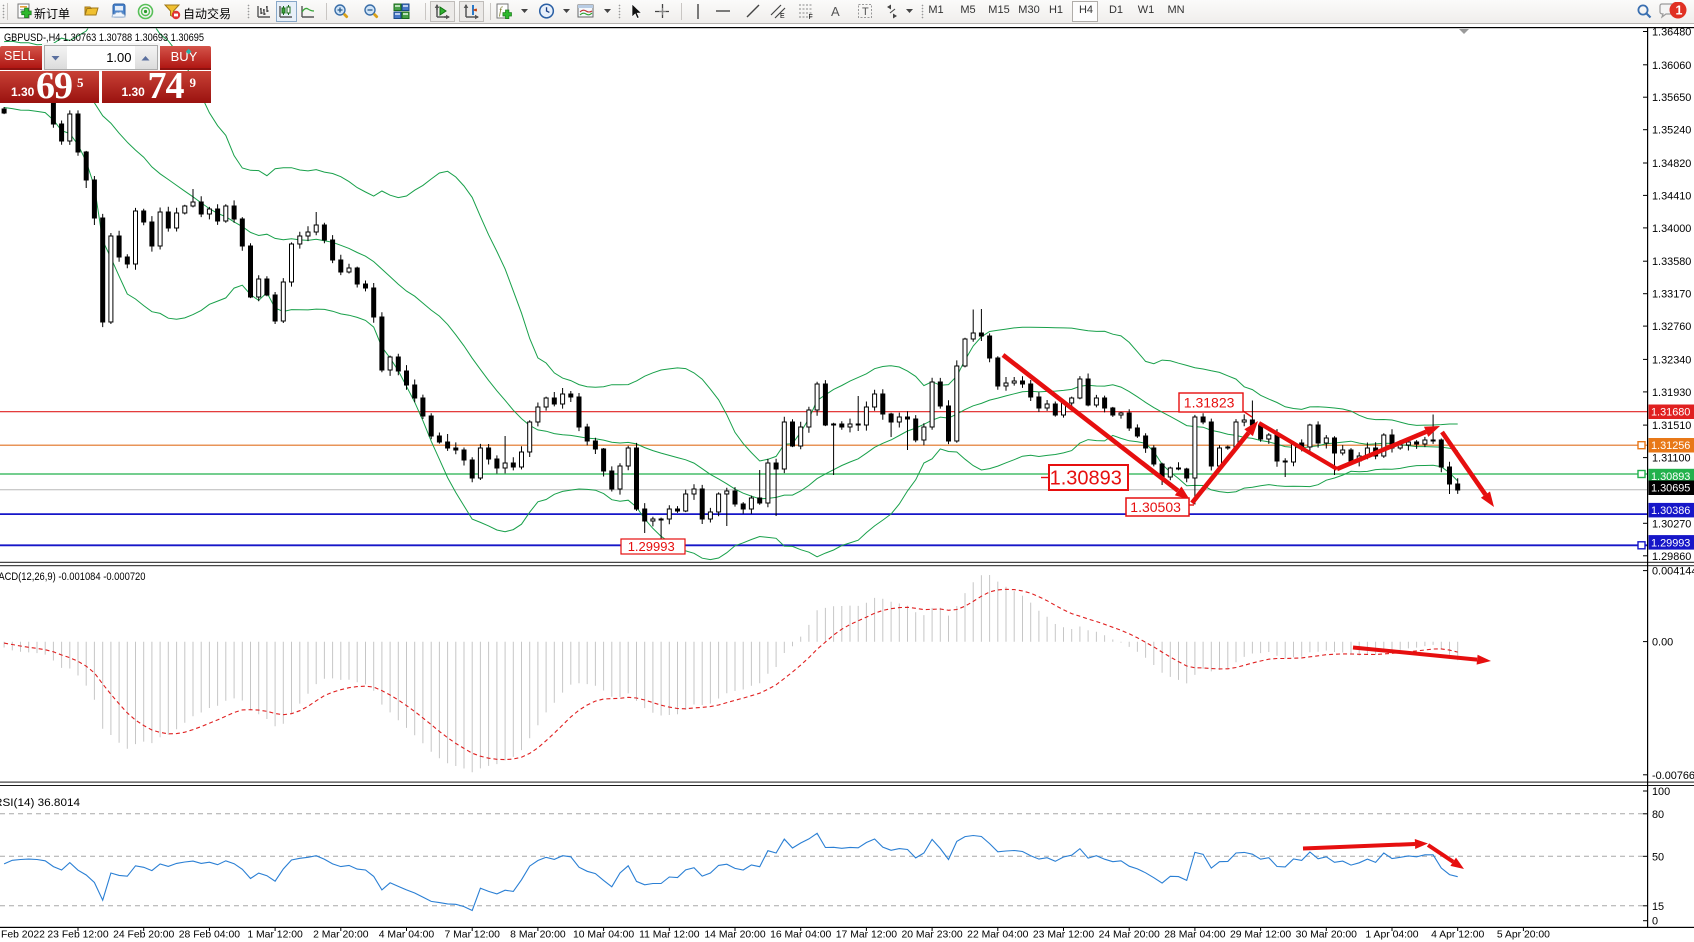 This screenshot has width=1694, height=942. I want to click on svg-text: 28 Feb 04:00, so click(209, 935).